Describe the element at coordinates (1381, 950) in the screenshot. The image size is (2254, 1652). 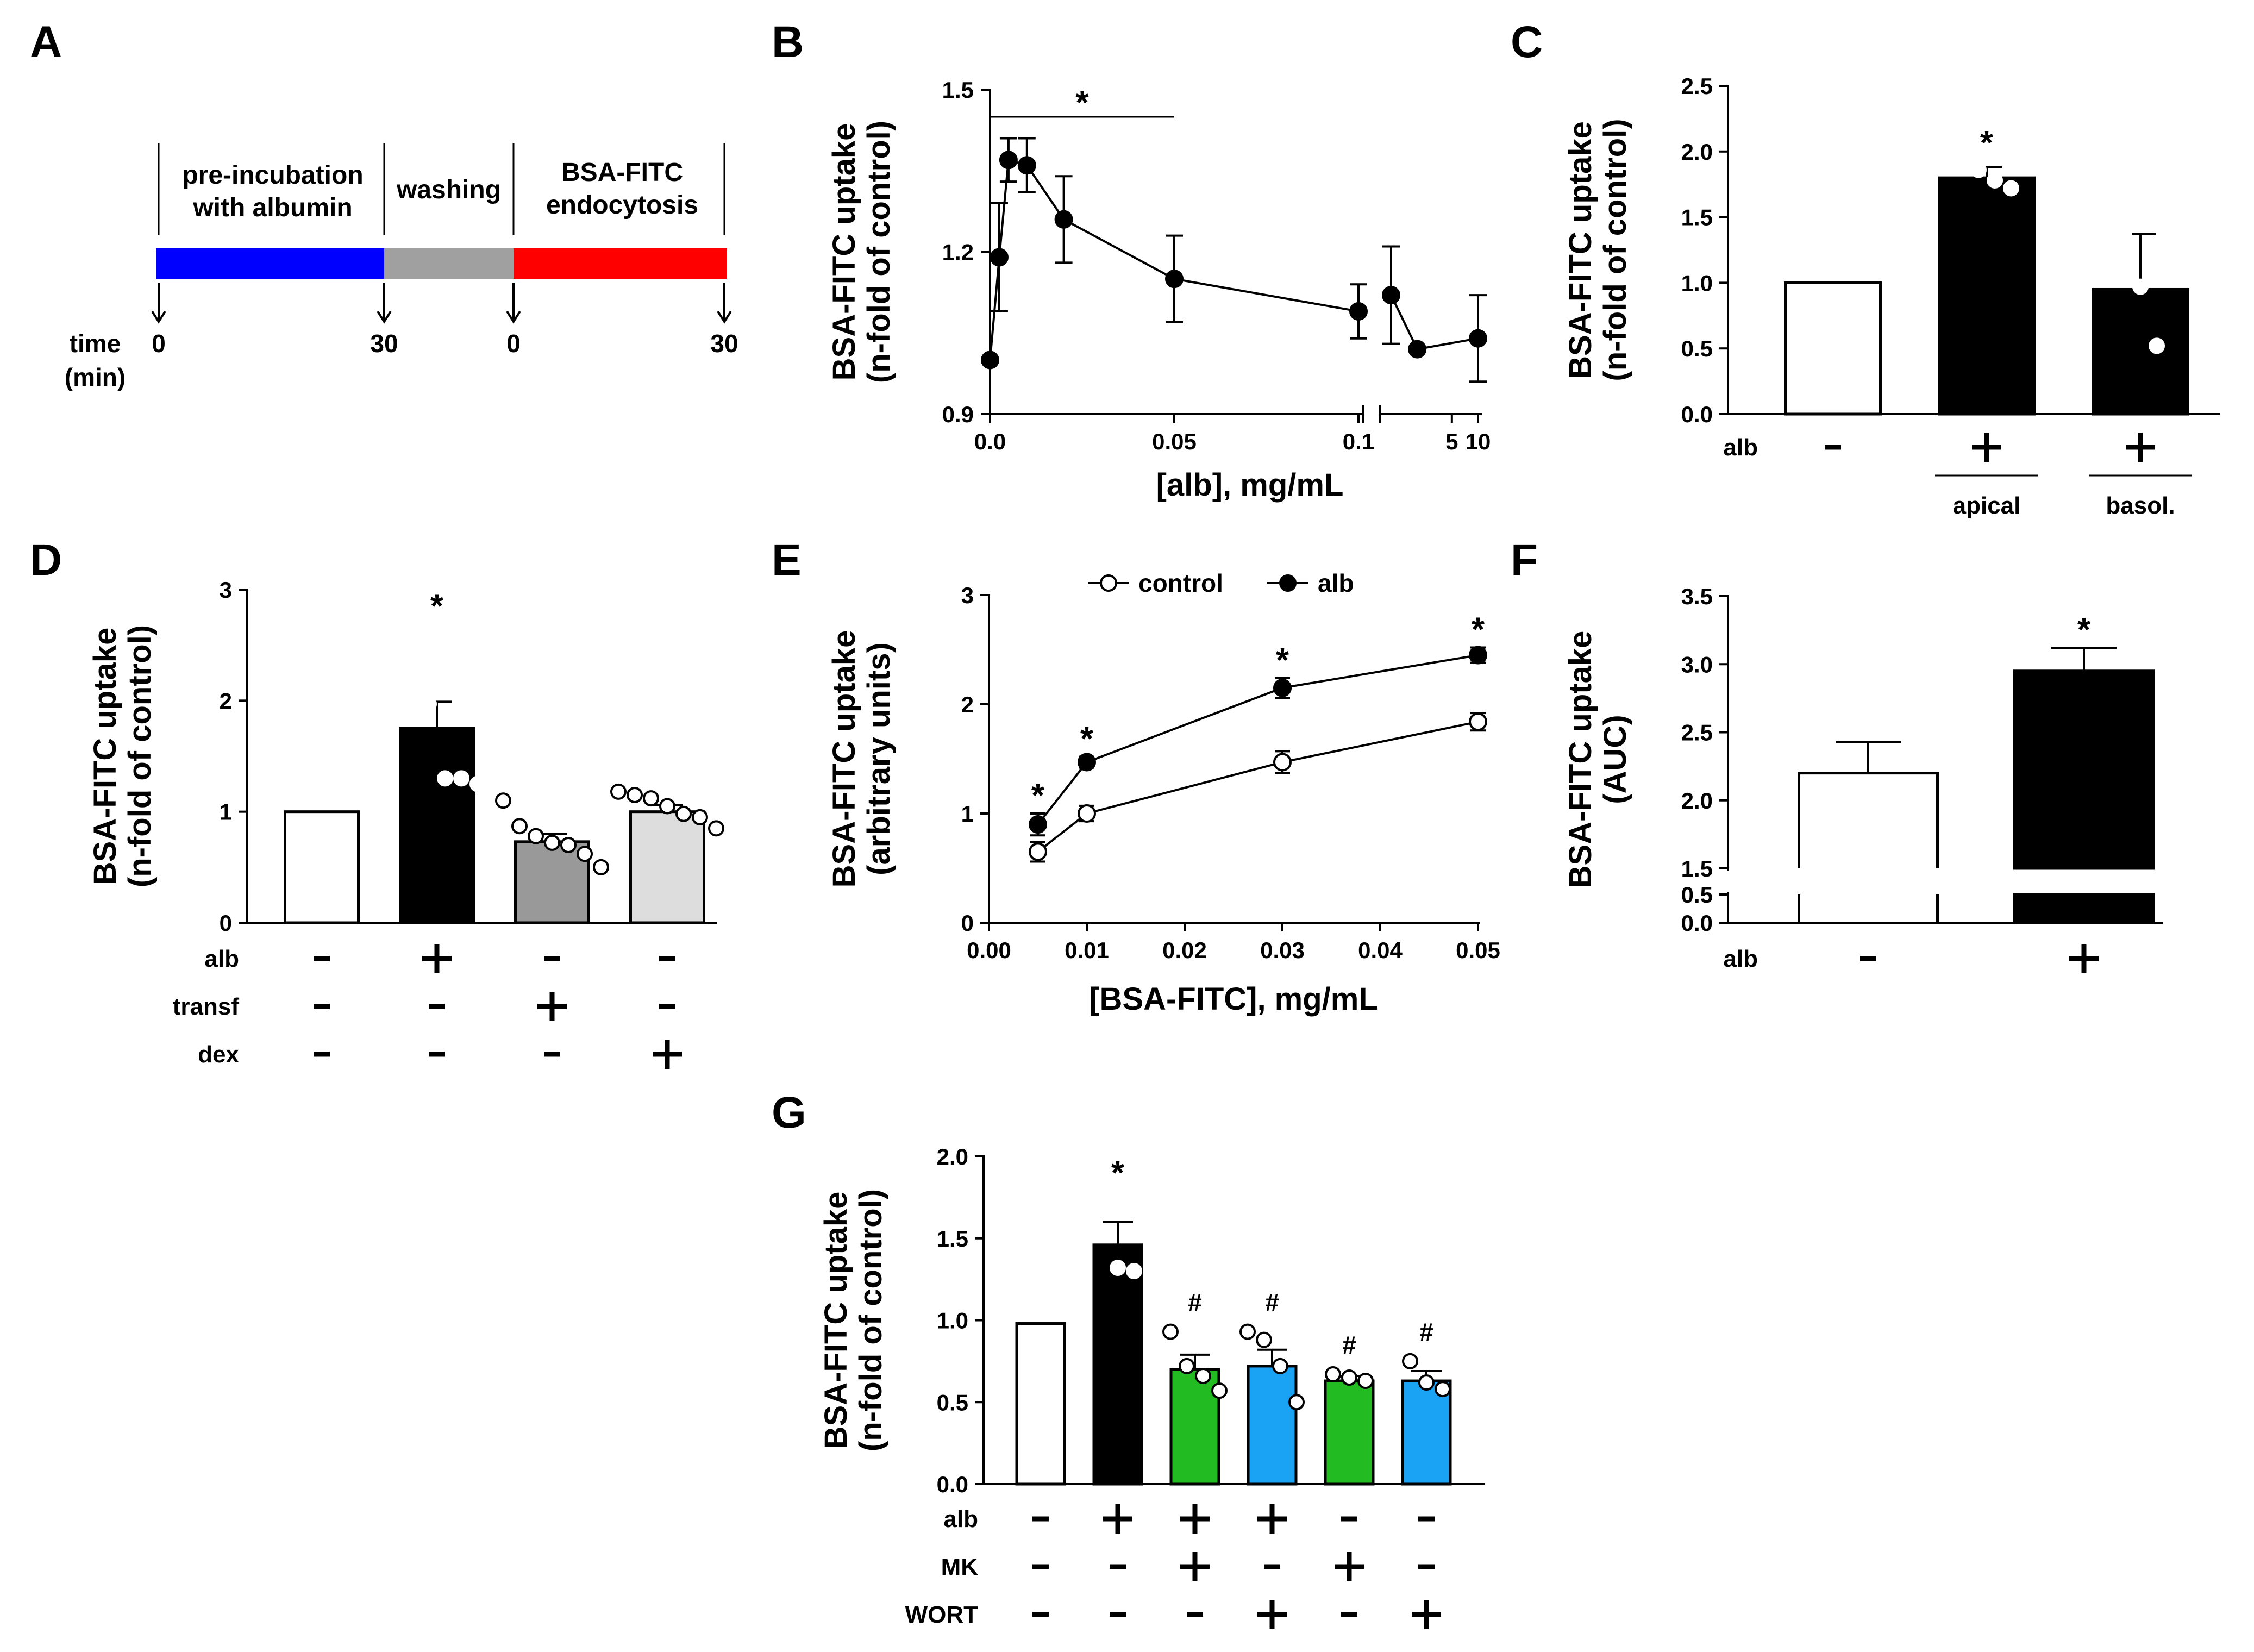
I see `x-tick-label: 0.04` at that location.